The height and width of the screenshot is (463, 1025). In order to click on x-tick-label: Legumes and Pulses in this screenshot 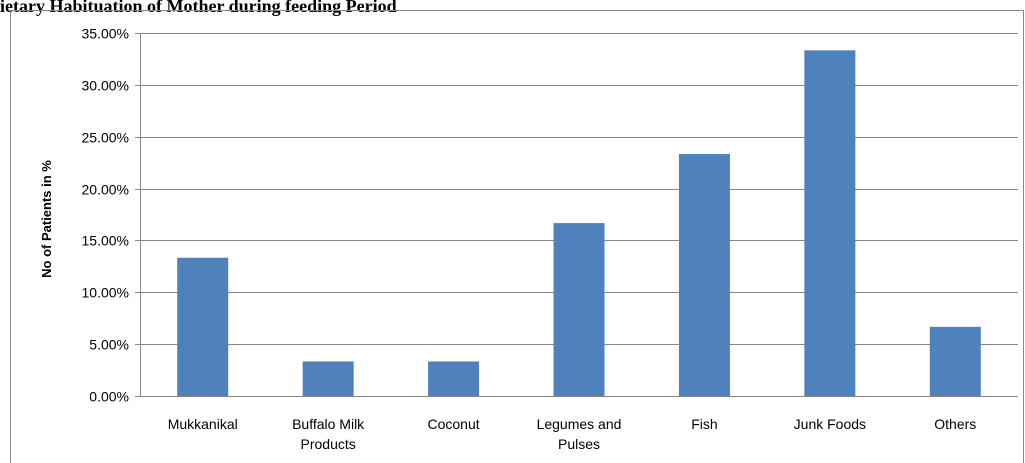, I will do `click(579, 434)`.